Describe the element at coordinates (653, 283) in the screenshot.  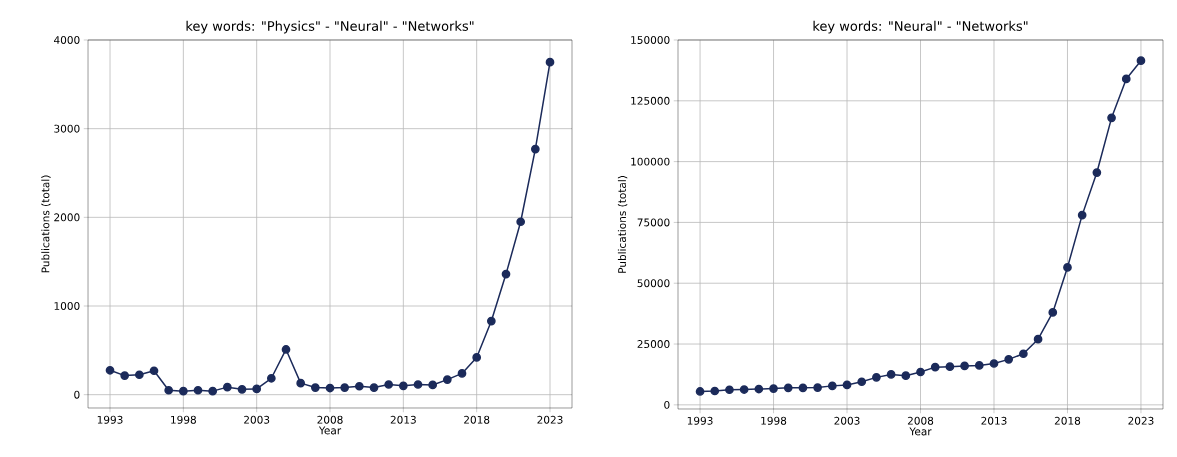
I see `y-tick-label: 50000` at that location.